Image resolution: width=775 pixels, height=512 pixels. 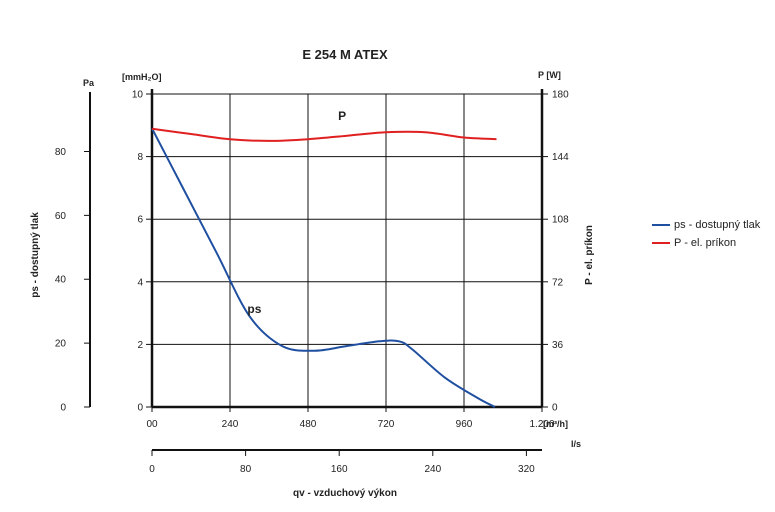 What do you see at coordinates (560, 157) in the screenshot?
I see `y-right-tick-label: 144` at bounding box center [560, 157].